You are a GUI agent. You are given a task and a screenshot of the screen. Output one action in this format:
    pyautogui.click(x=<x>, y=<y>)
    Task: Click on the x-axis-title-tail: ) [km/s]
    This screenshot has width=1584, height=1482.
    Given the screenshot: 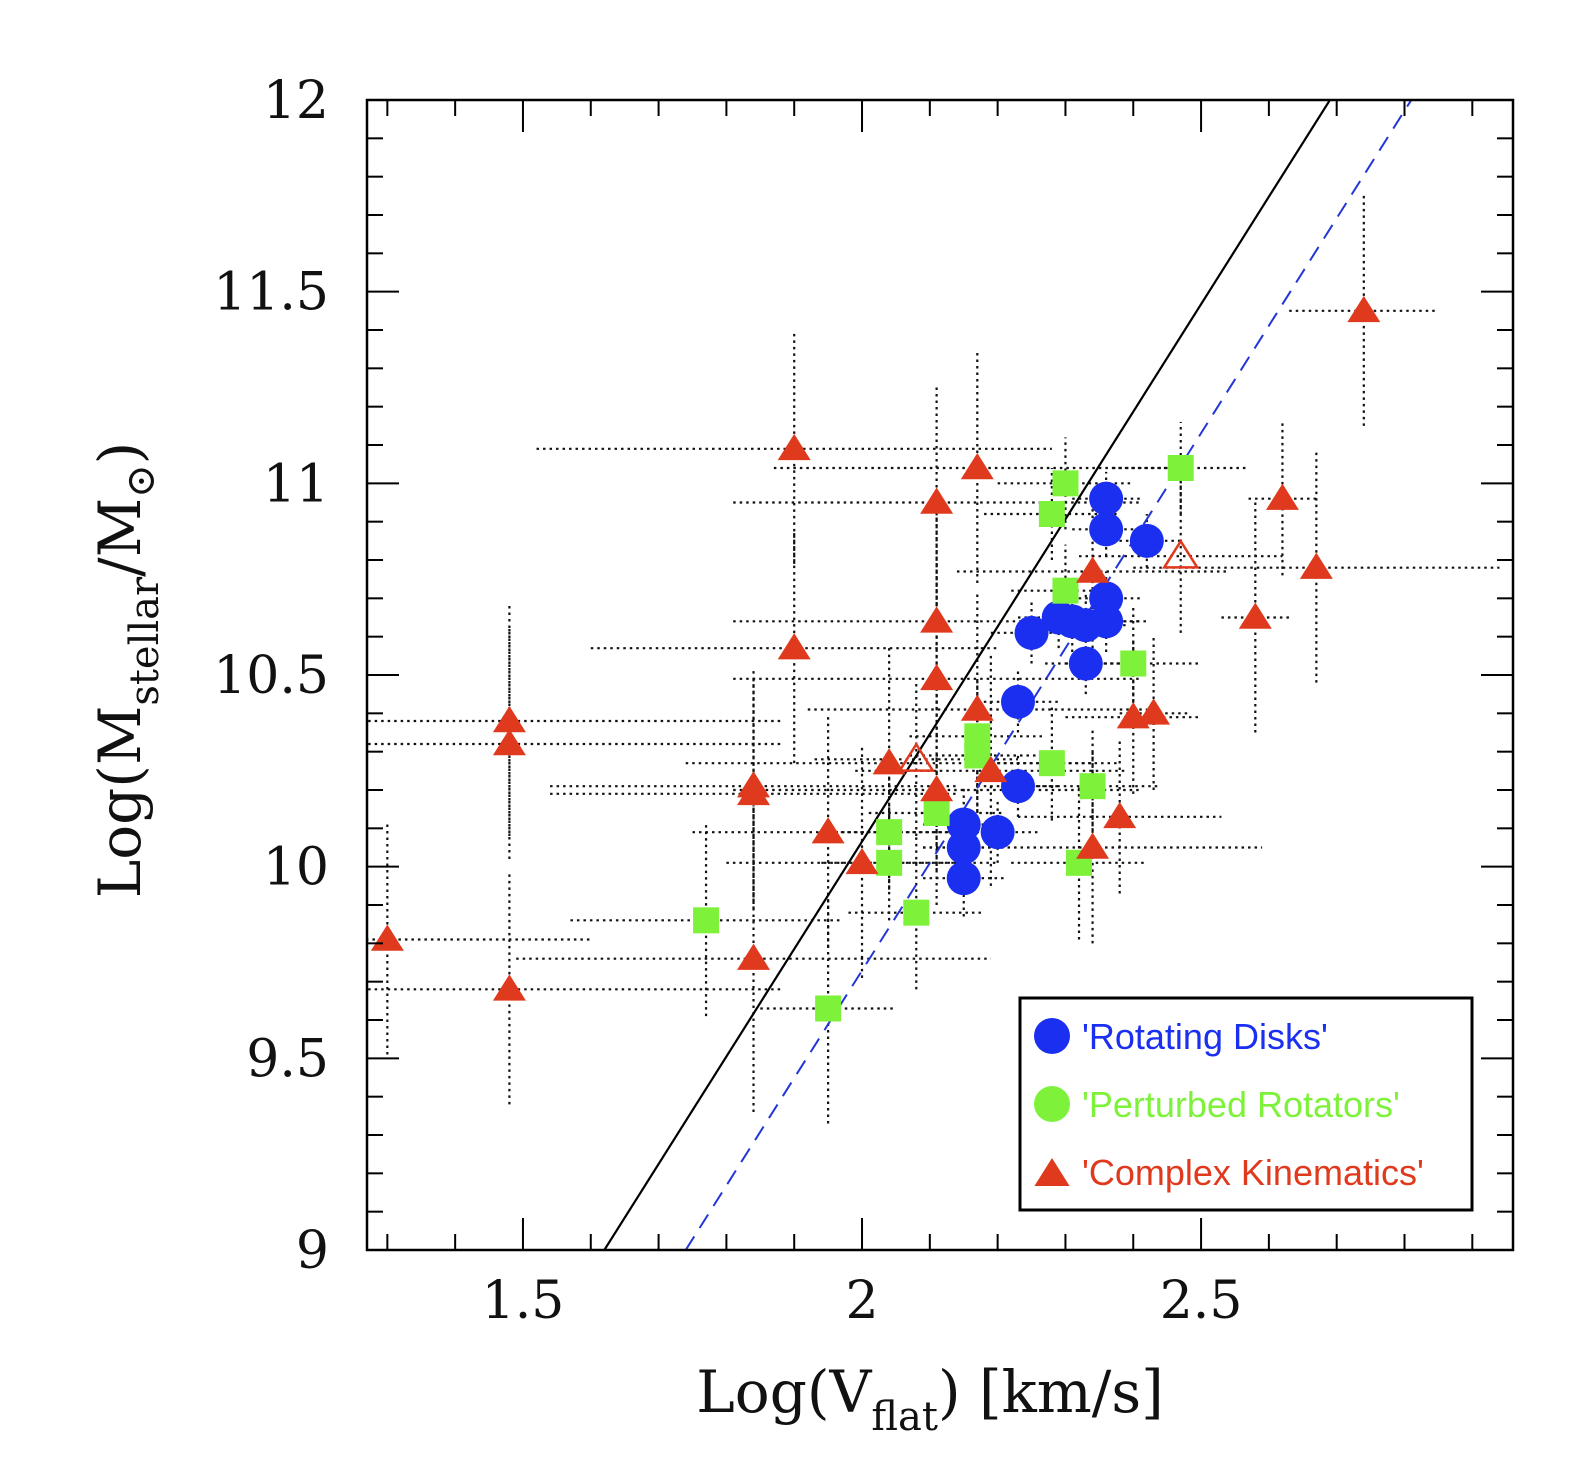 What is the action you would take?
    pyautogui.click(x=1051, y=1392)
    